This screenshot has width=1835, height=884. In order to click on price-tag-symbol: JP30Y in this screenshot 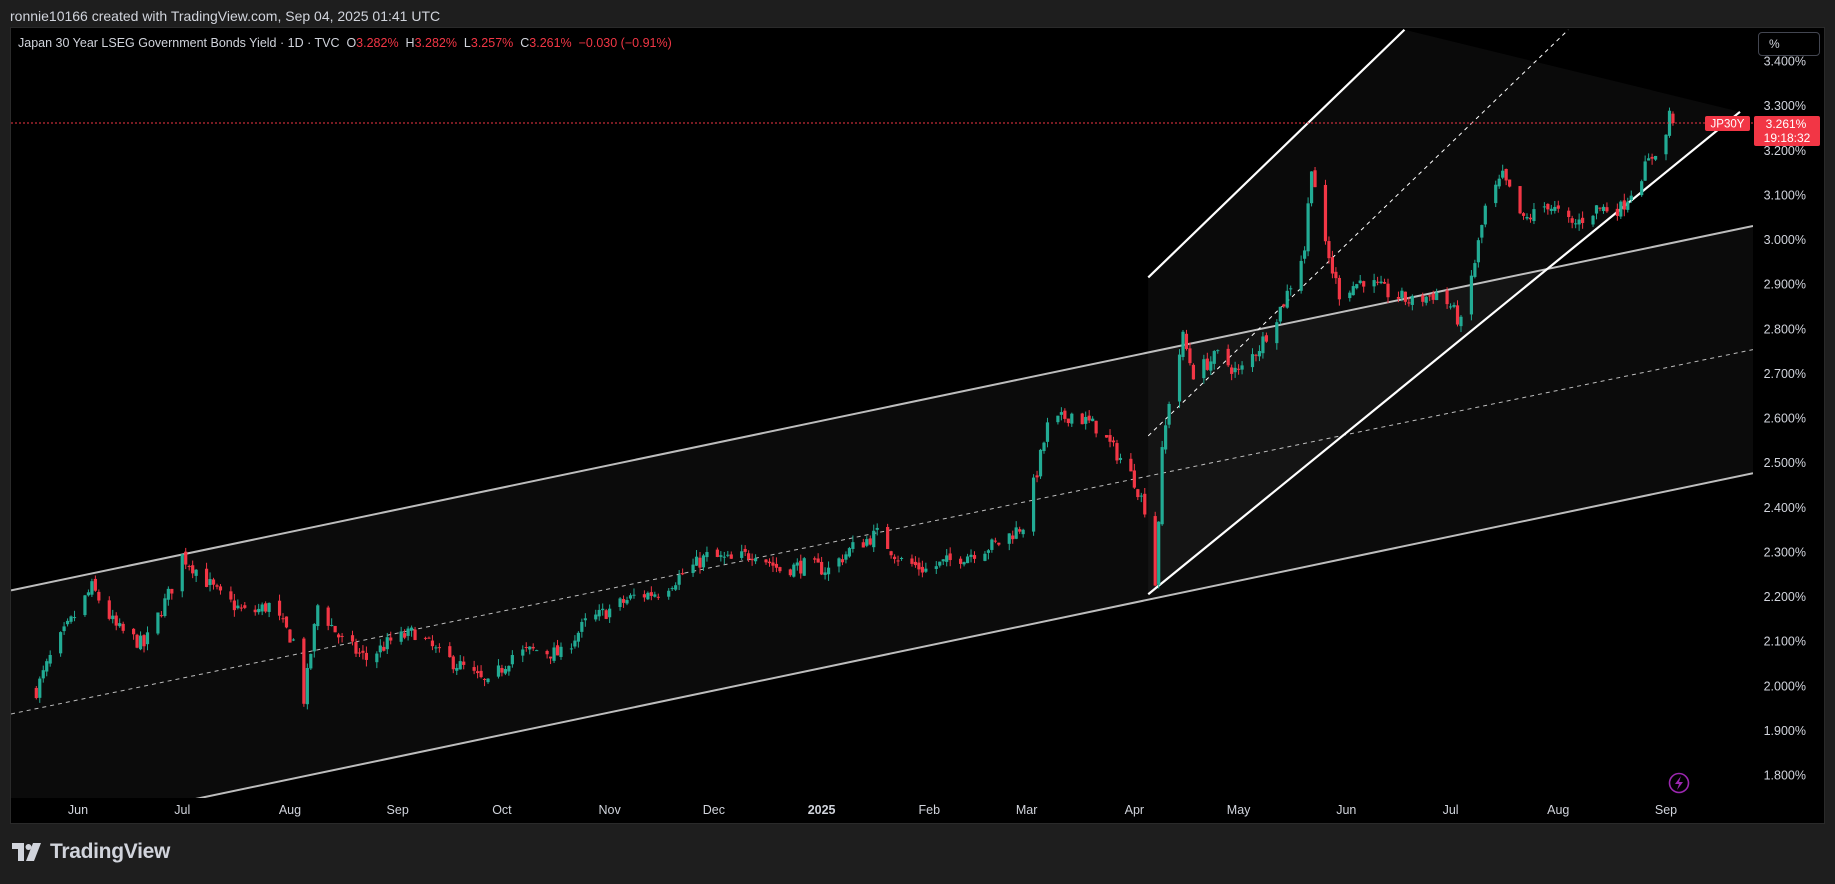, I will do `click(1728, 125)`.